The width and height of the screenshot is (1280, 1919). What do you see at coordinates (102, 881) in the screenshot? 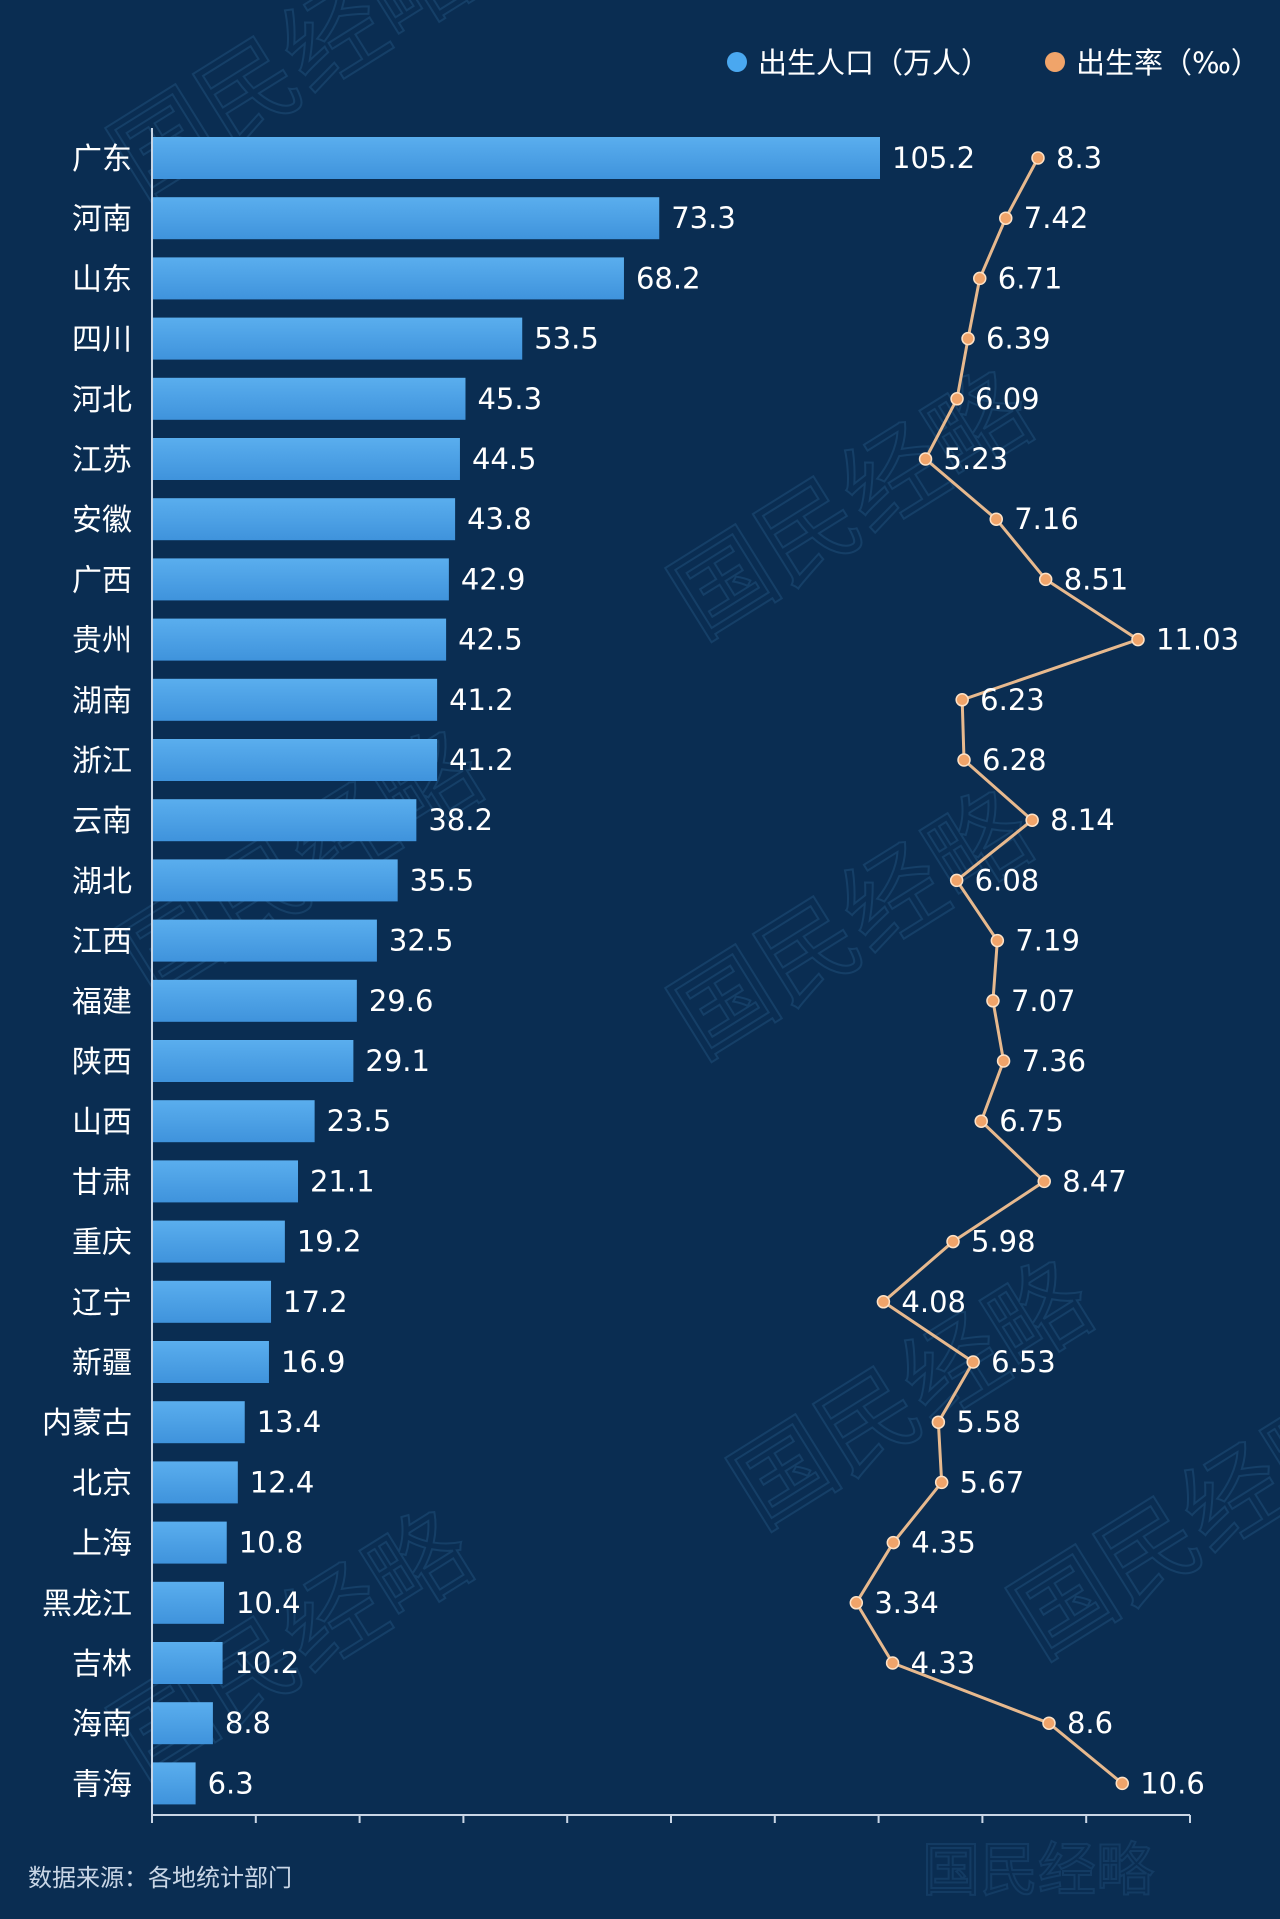
I see `category-label: 湖北` at bounding box center [102, 881].